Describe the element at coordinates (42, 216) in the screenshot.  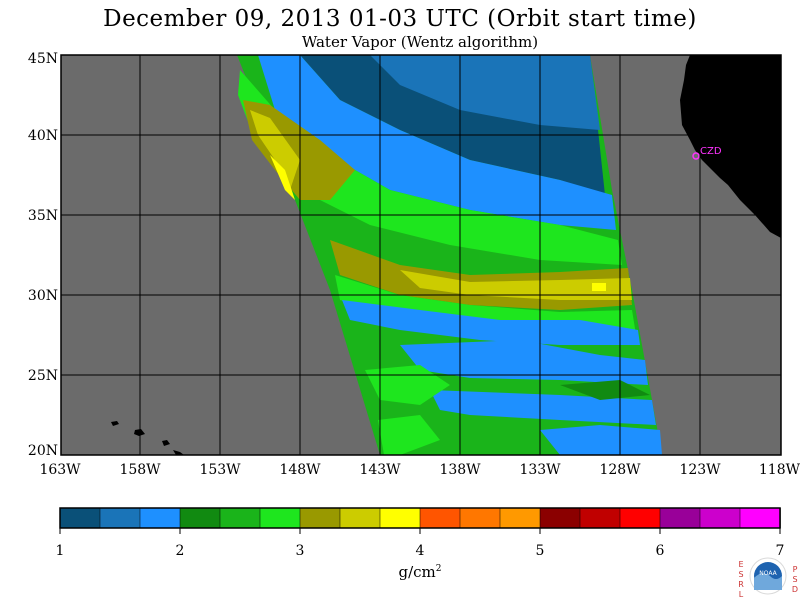
I see `lat-label: 35N` at that location.